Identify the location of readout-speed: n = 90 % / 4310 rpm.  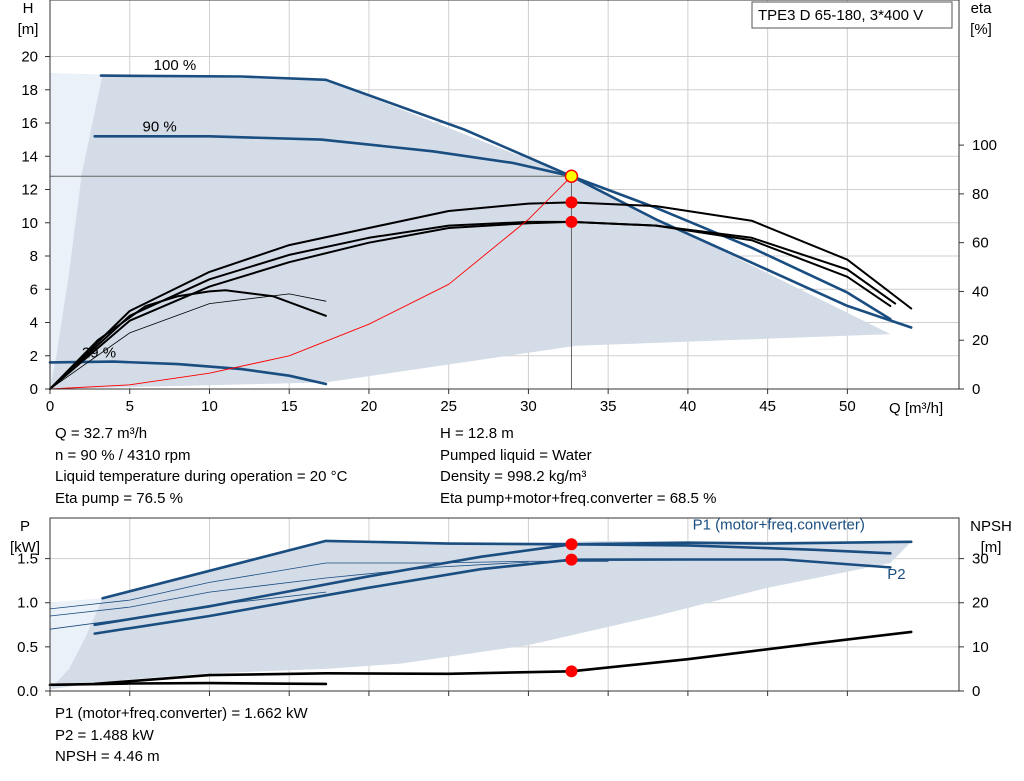
(123, 455).